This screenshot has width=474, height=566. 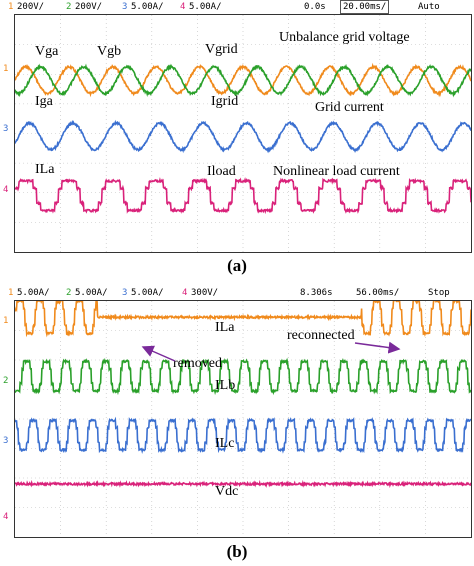 What do you see at coordinates (336, 171) in the screenshot?
I see `label-nonlinear: Nonlinear load current` at bounding box center [336, 171].